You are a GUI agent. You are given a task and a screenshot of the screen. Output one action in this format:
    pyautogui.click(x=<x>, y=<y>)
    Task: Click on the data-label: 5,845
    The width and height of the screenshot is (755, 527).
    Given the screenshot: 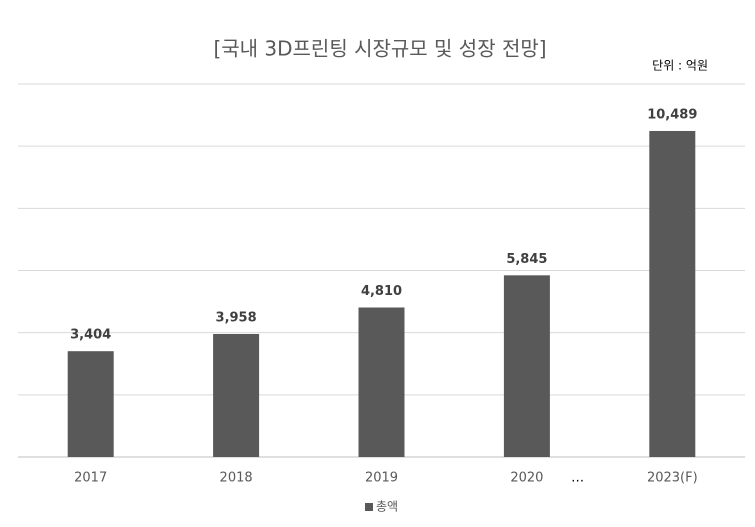 What is the action you would take?
    pyautogui.click(x=526, y=259)
    